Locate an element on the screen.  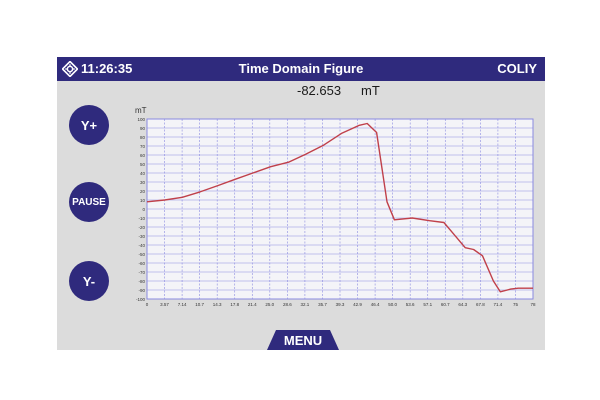
x-tick-label: 21.4 is located at coordinates (252, 304).